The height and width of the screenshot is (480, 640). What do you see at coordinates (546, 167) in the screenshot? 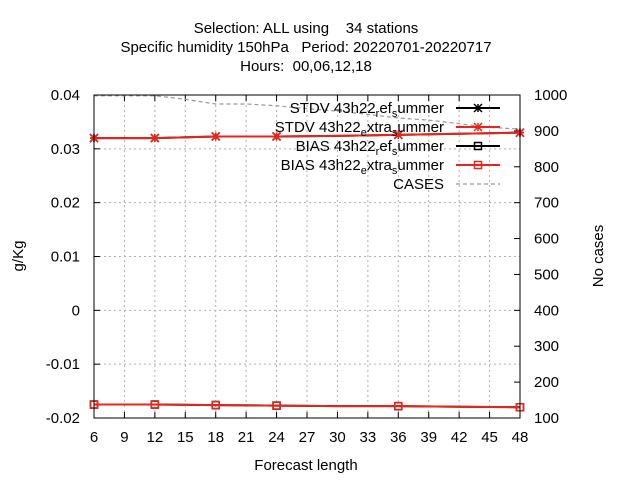
I see `y2-tick-label: 800` at bounding box center [546, 167].